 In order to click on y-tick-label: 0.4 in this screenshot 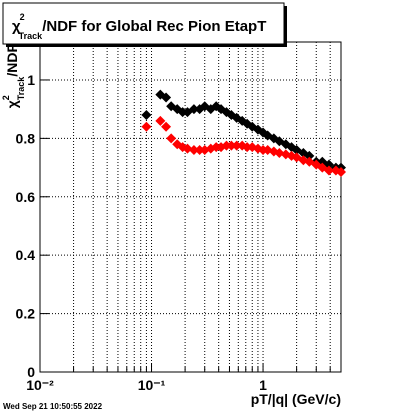, I will do `click(26, 255)`.